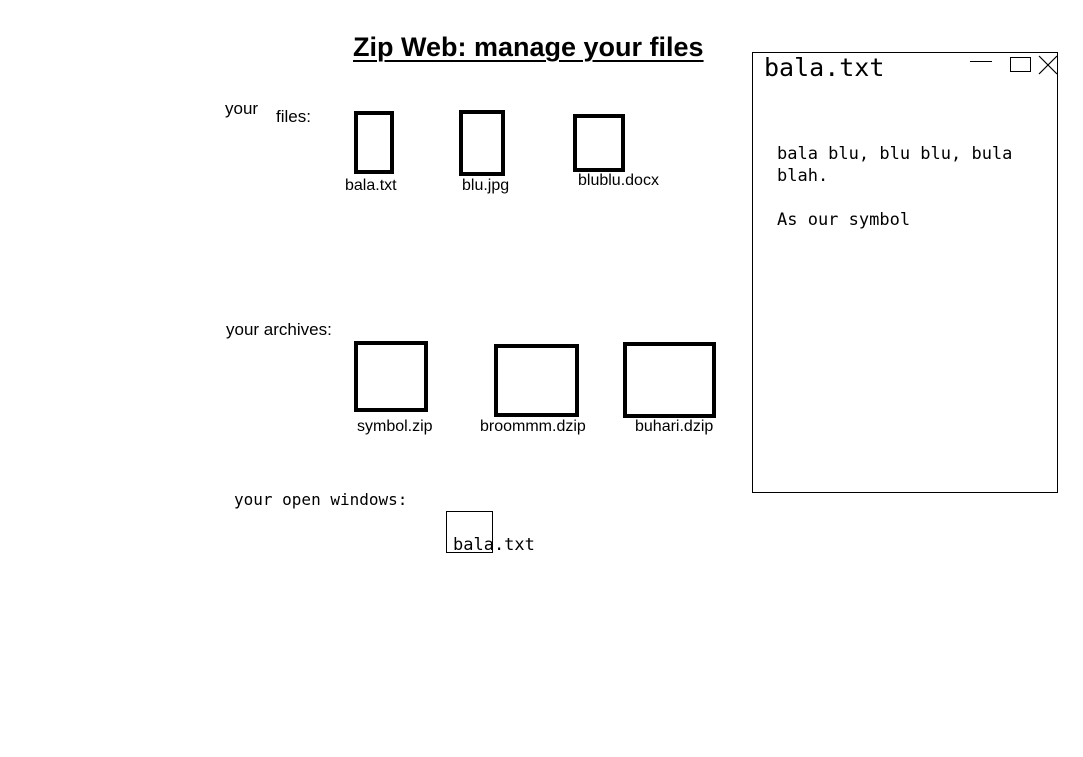 This screenshot has height=757, width=1083. Describe the element at coordinates (321, 499) in the screenshot. I see `open-windows-section-label: your open windows:` at that location.